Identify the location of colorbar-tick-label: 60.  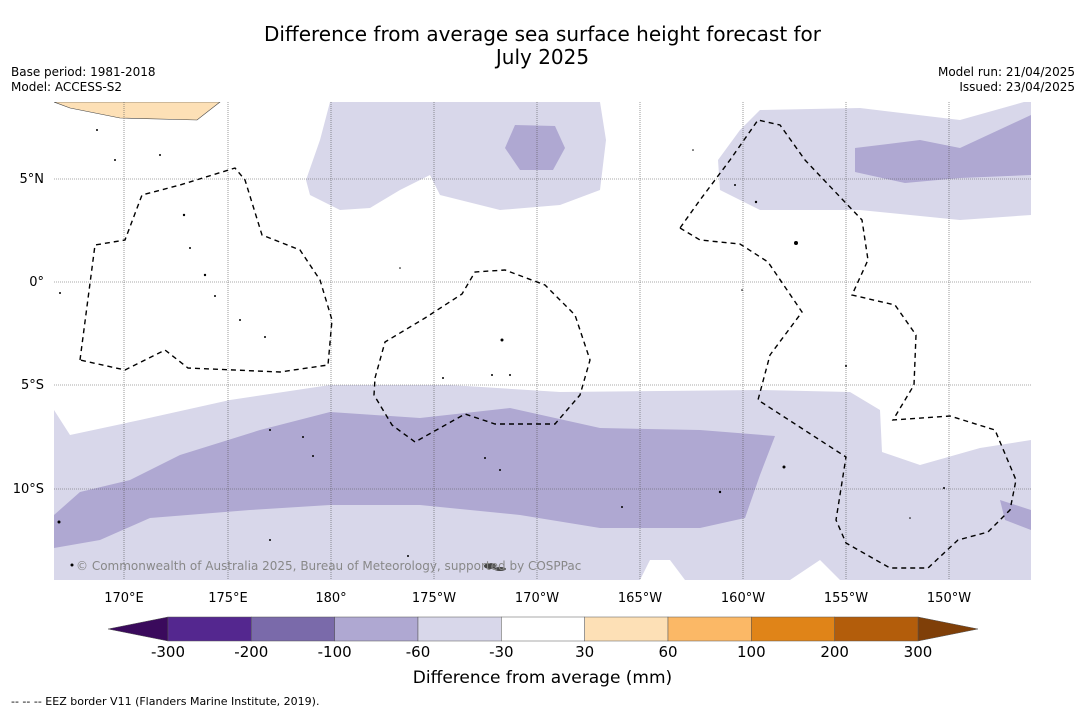
(668, 652).